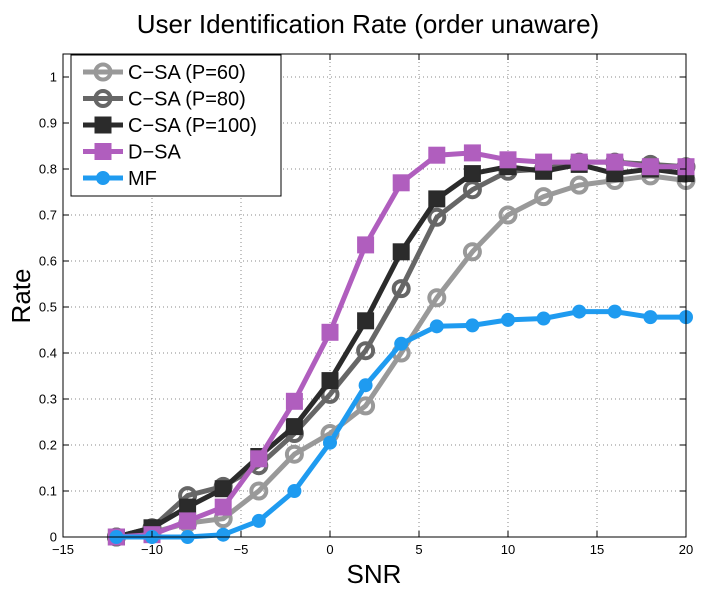 Image resolution: width=704 pixels, height=591 pixels. I want to click on y-tick-label: 1, so click(53, 77).